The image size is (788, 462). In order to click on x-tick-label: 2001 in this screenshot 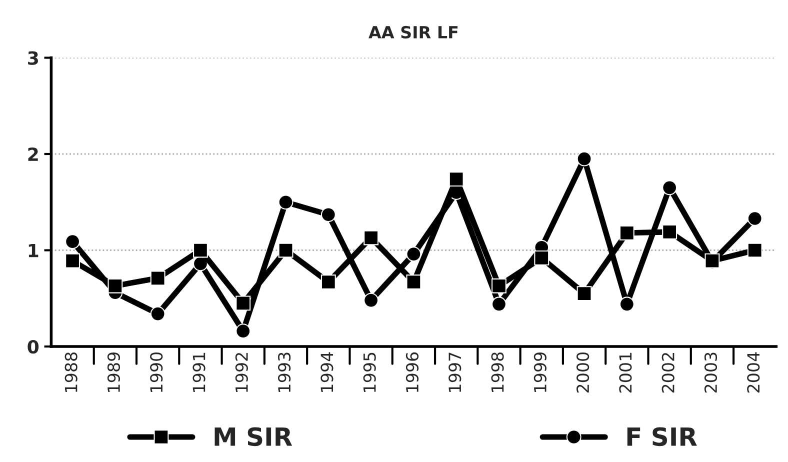, I will do `click(625, 372)`.